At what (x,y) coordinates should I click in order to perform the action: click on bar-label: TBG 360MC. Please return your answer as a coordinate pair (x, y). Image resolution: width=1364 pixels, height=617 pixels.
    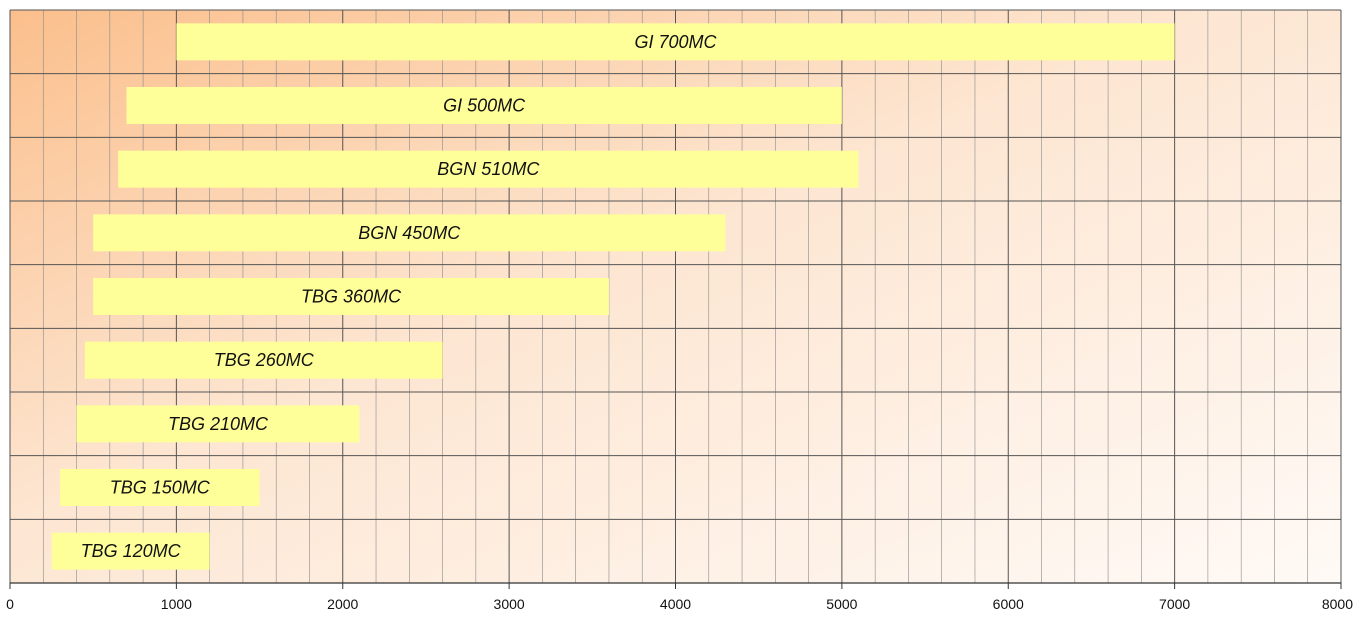
    Looking at the image, I should click on (351, 297).